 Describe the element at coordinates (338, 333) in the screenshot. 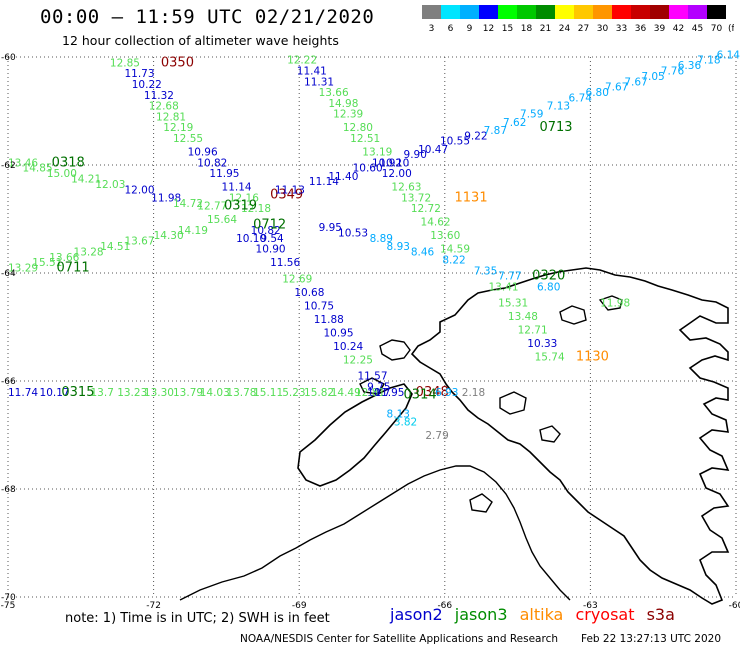

I see `wave-height-label: 10.95` at that location.